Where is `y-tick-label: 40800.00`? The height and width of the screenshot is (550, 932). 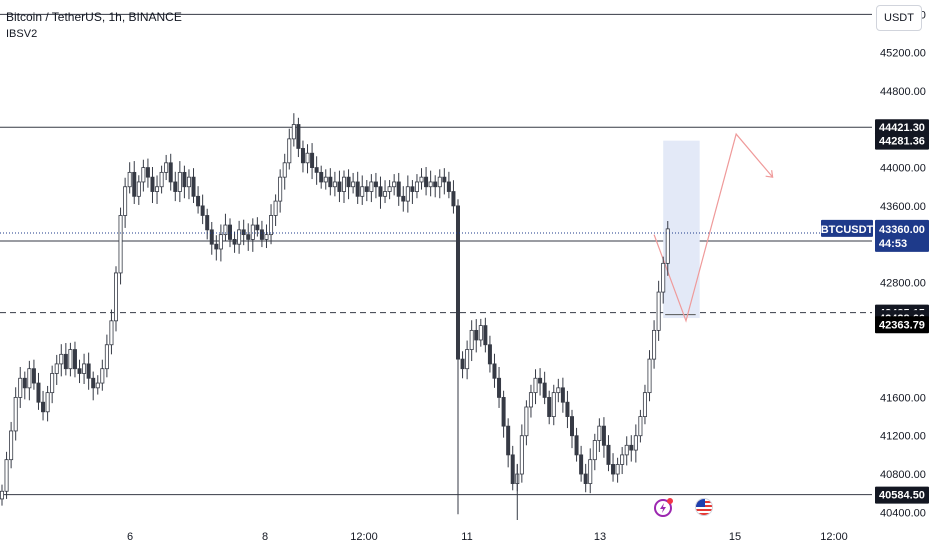 y-tick-label: 40800.00 is located at coordinates (903, 475).